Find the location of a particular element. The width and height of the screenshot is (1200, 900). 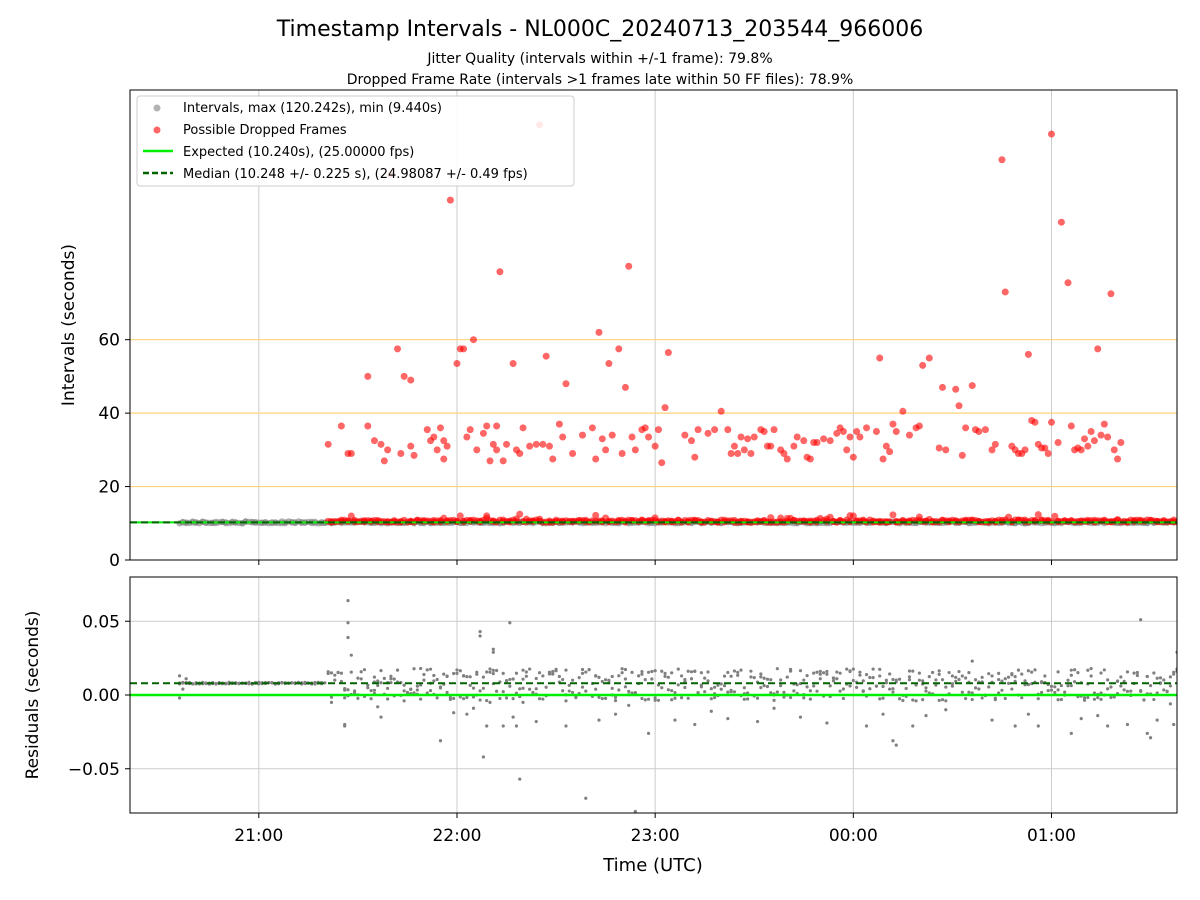

intervals-y-tick-label: 0 is located at coordinates (114, 561).